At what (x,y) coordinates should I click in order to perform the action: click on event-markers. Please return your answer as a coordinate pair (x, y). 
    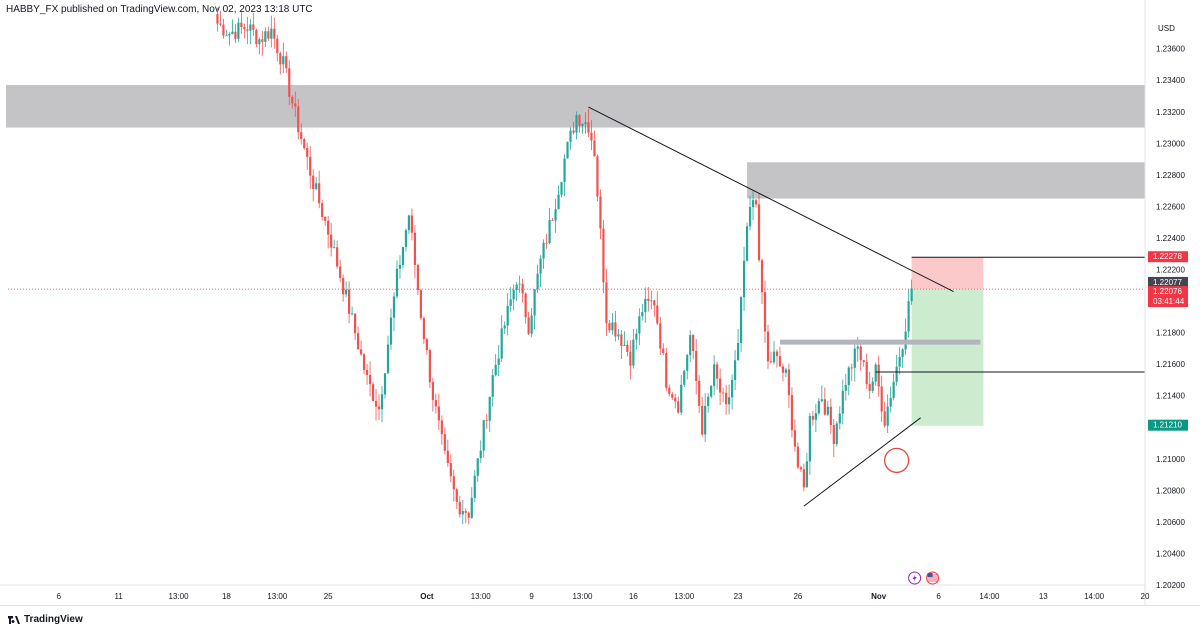
    Looking at the image, I should click on (924, 578).